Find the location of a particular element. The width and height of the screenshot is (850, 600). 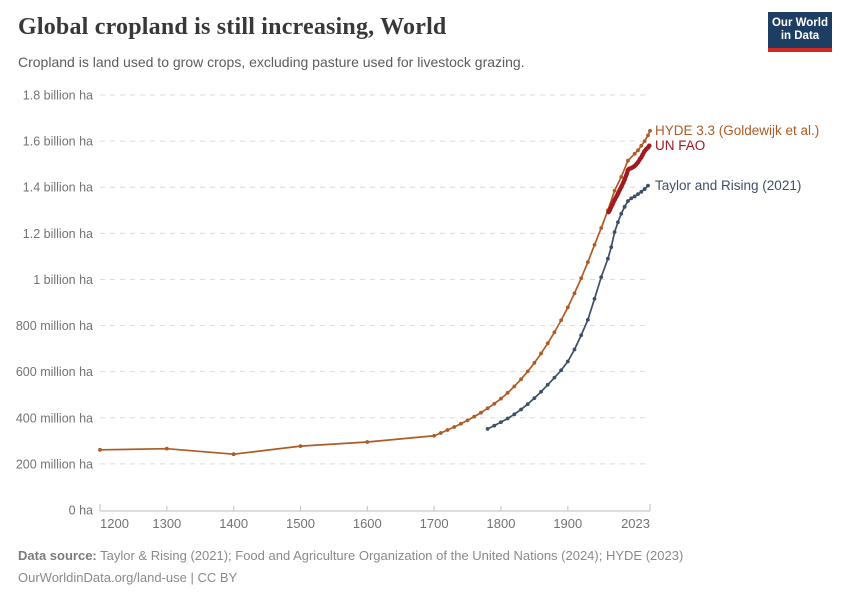

x-axis-tick-label: 1200 is located at coordinates (114, 523).